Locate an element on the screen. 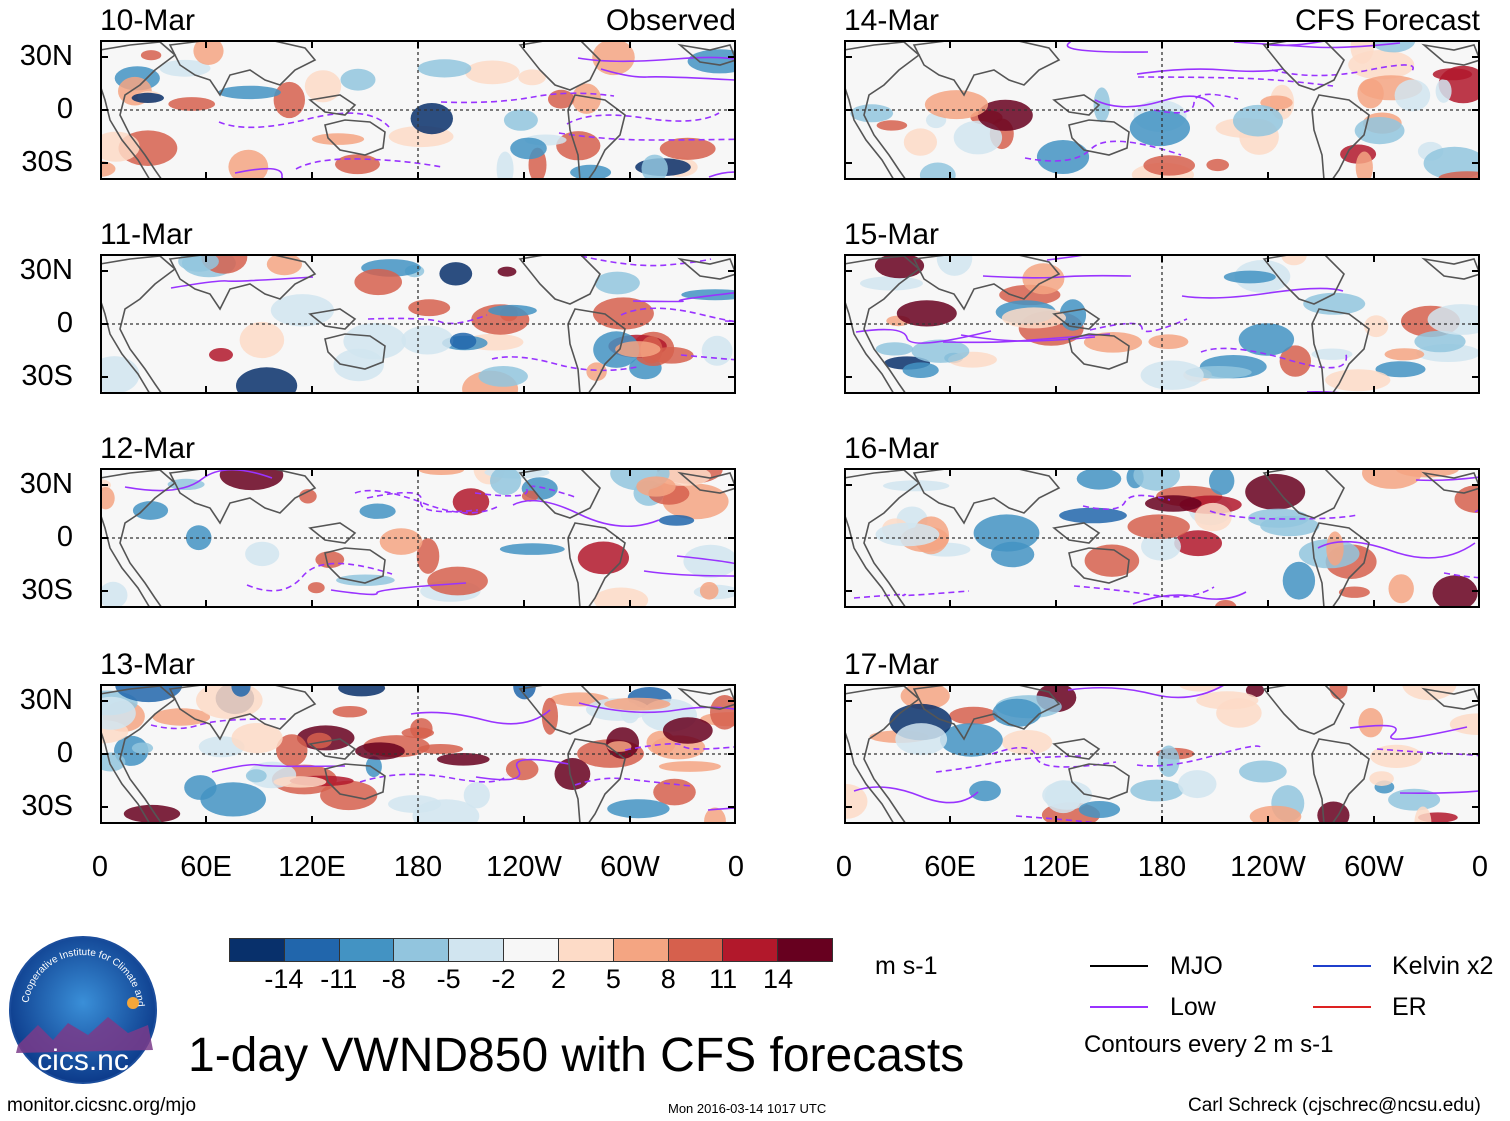 The width and height of the screenshot is (1510, 1121). colorbar-tick-label: 5 is located at coordinates (613, 979).